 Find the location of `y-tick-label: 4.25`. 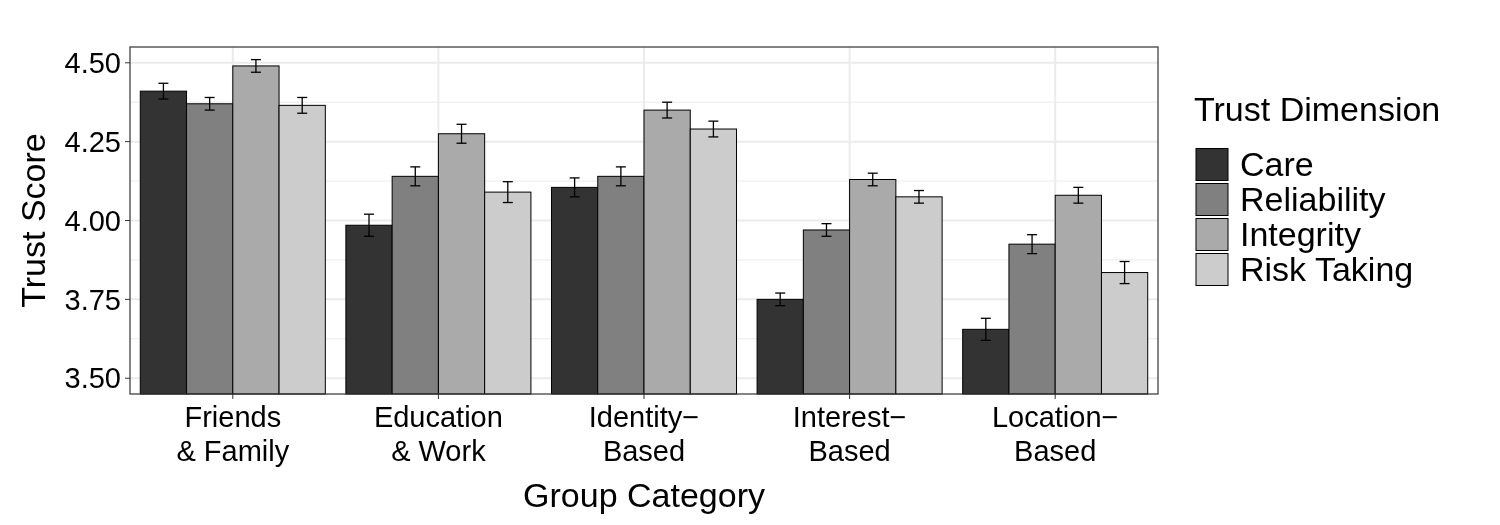

y-tick-label: 4.25 is located at coordinates (92, 141).